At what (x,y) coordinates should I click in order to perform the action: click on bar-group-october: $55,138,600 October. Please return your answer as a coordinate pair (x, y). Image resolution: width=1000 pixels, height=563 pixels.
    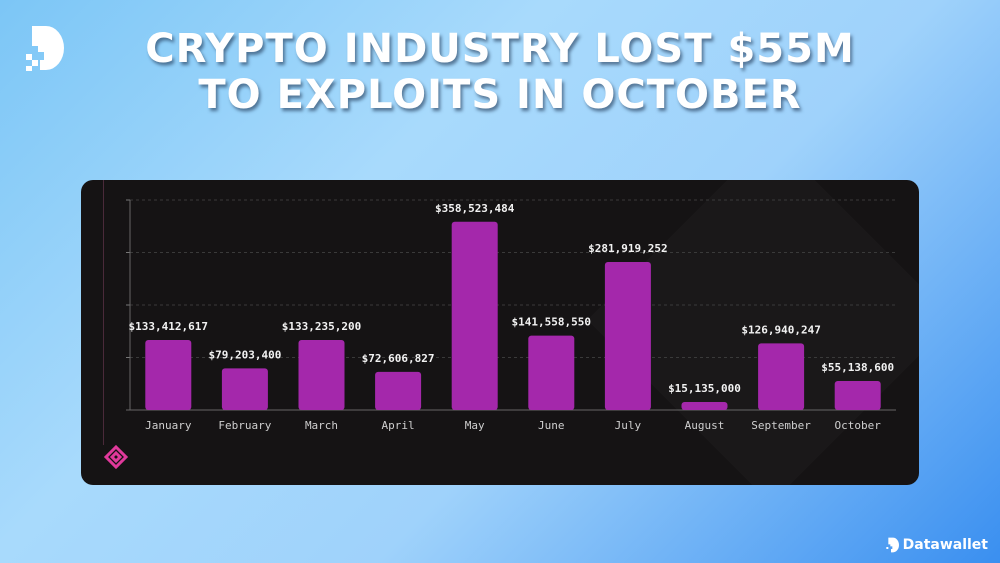
    Looking at the image, I should click on (857, 396).